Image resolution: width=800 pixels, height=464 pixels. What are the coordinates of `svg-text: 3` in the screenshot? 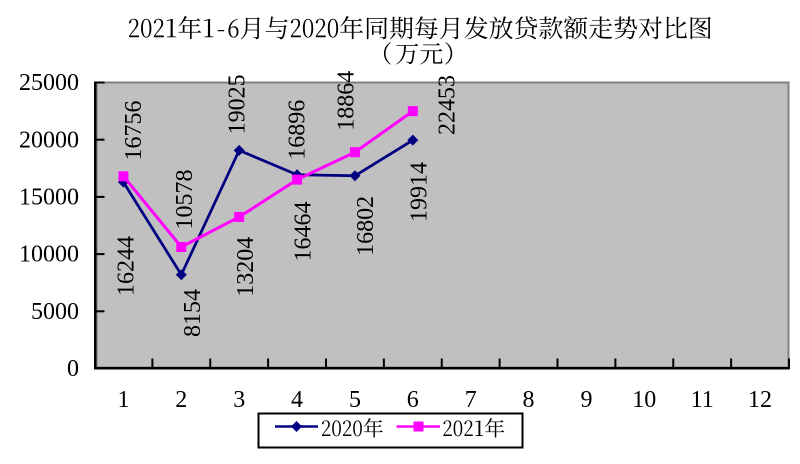 It's located at (239, 400).